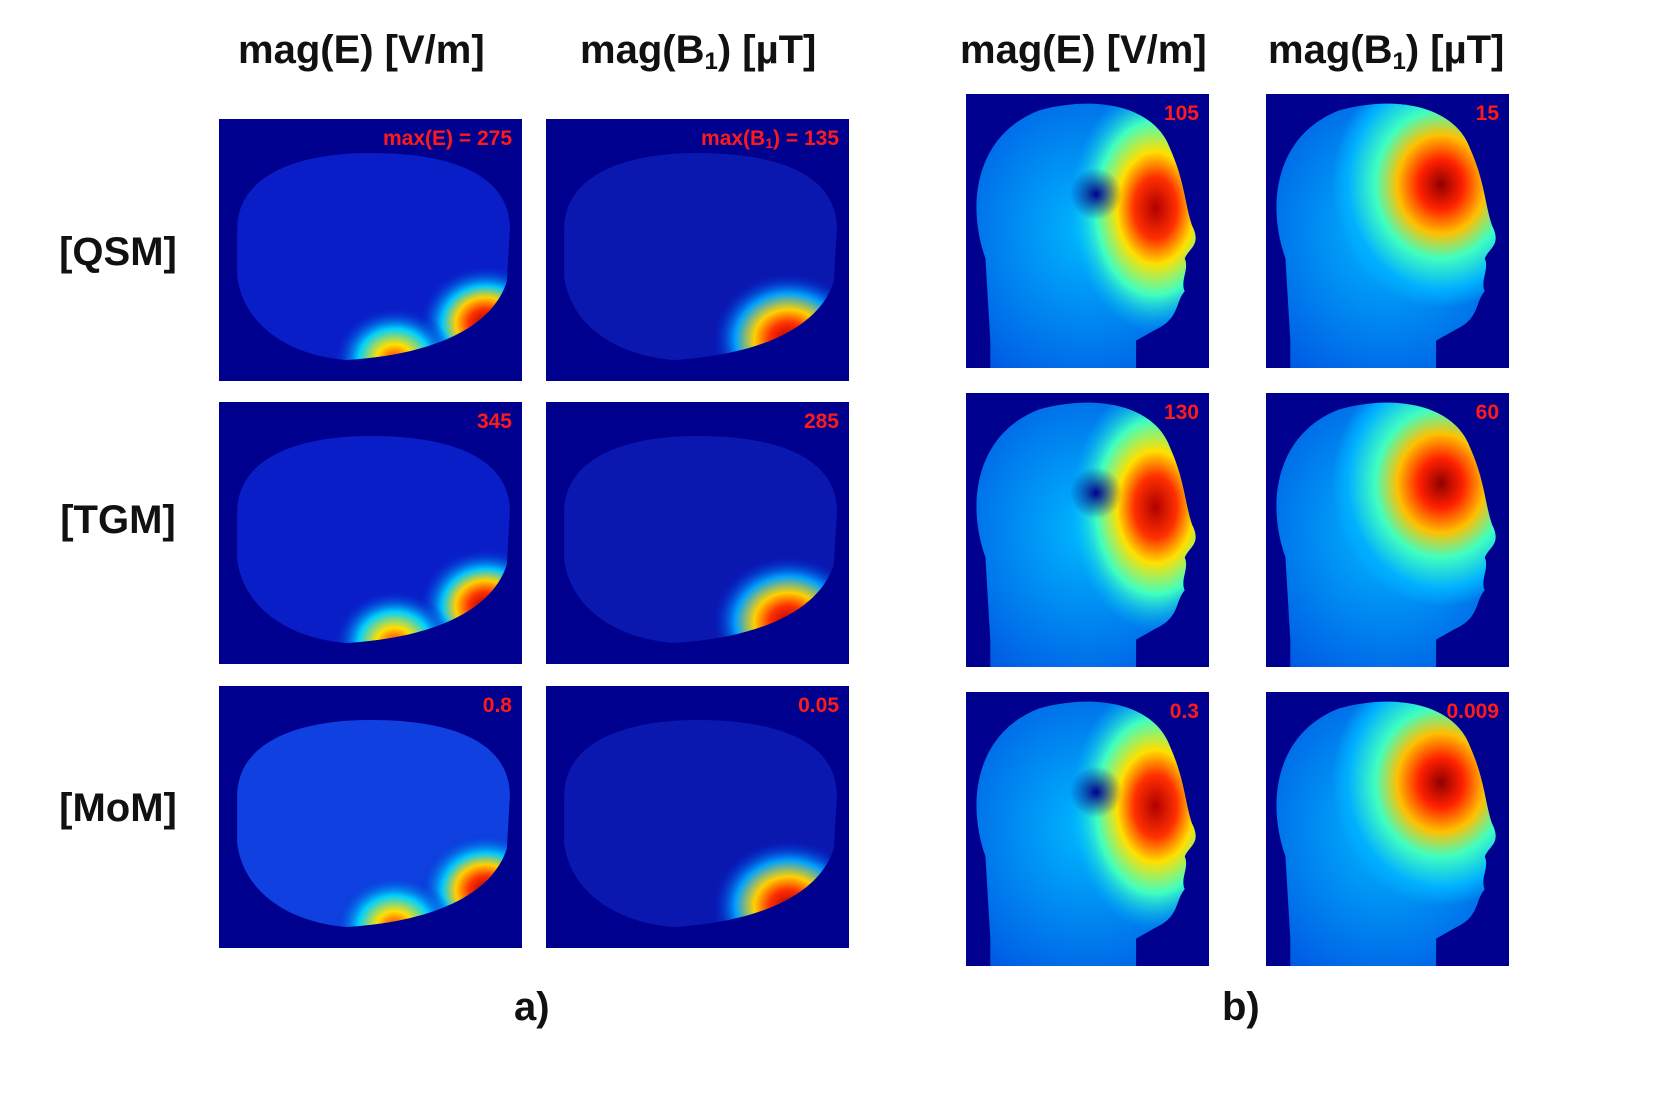 The width and height of the screenshot is (1658, 1094). What do you see at coordinates (698, 51) in the screenshot?
I see `panel-a-col-b-header: mag(B1) [µT]` at bounding box center [698, 51].